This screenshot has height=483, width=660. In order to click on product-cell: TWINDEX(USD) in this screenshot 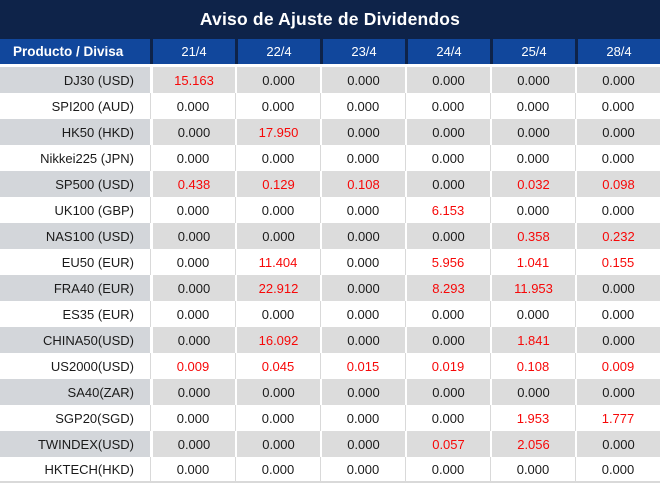, I will do `click(75, 444)`.